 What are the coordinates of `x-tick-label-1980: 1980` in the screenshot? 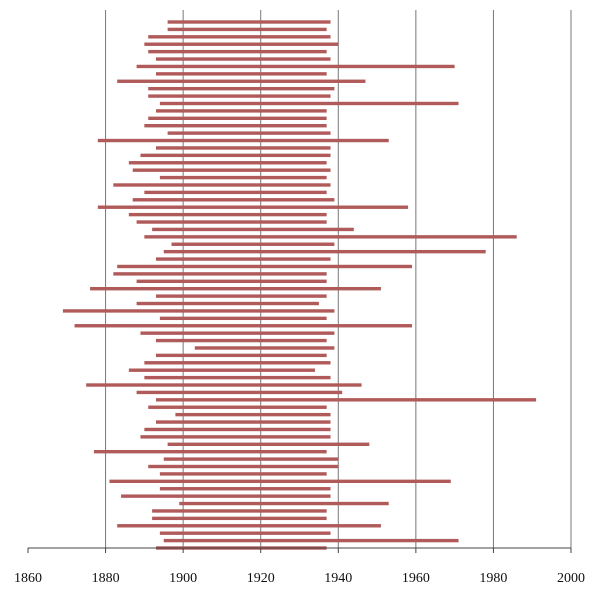 It's located at (493, 578).